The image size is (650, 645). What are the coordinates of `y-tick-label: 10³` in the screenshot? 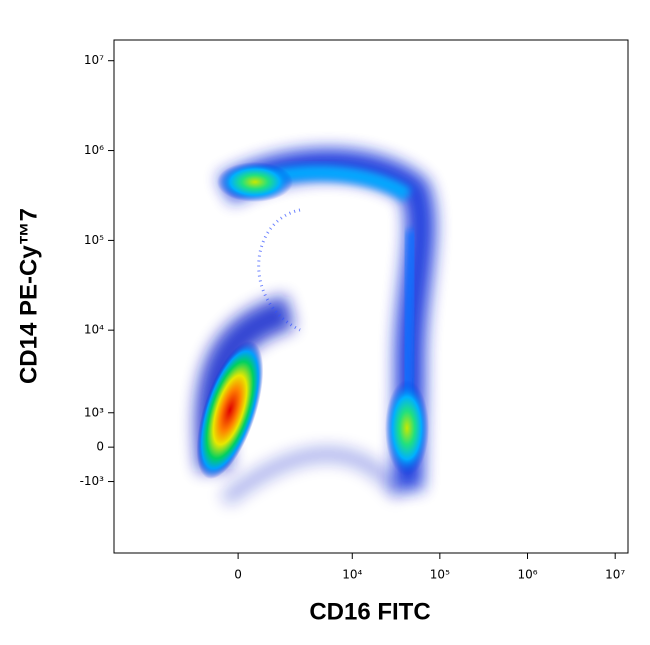 It's located at (94, 412).